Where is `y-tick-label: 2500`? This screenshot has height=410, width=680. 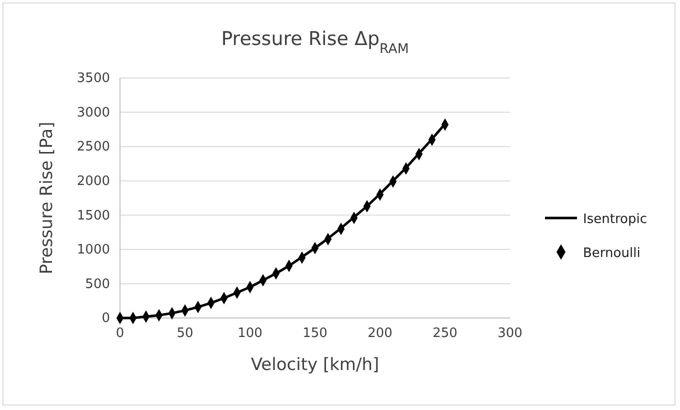
y-tick-label: 2500 is located at coordinates (93, 147).